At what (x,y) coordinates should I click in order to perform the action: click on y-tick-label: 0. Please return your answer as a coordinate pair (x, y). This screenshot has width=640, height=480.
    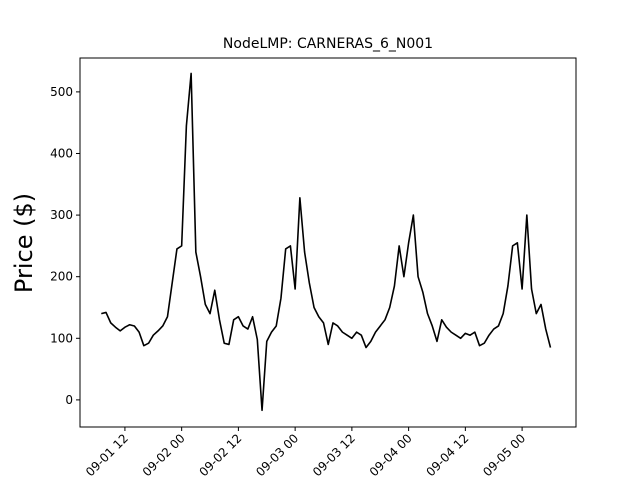
    Looking at the image, I should click on (69, 400).